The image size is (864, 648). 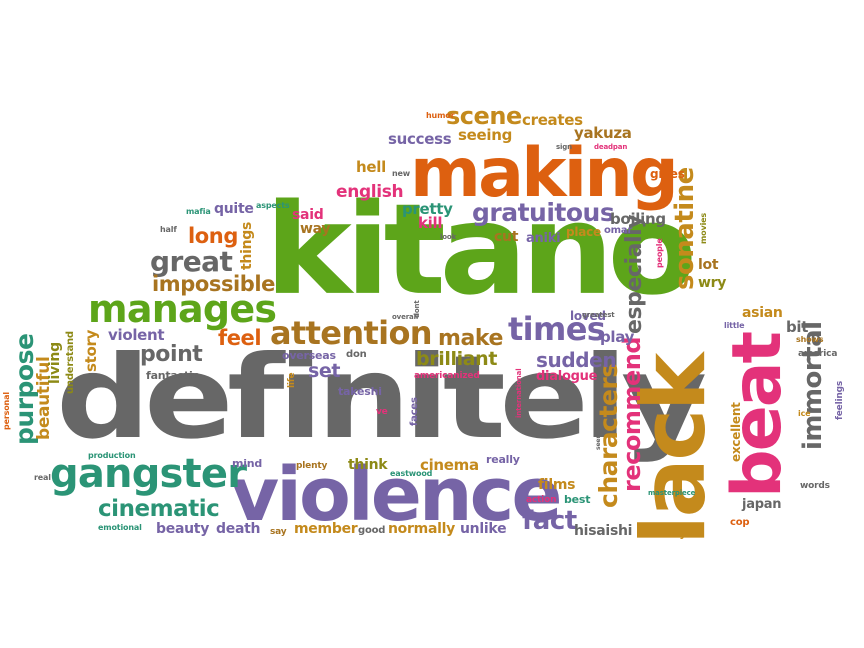 I want to click on word-overall: overall, so click(x=405, y=317).